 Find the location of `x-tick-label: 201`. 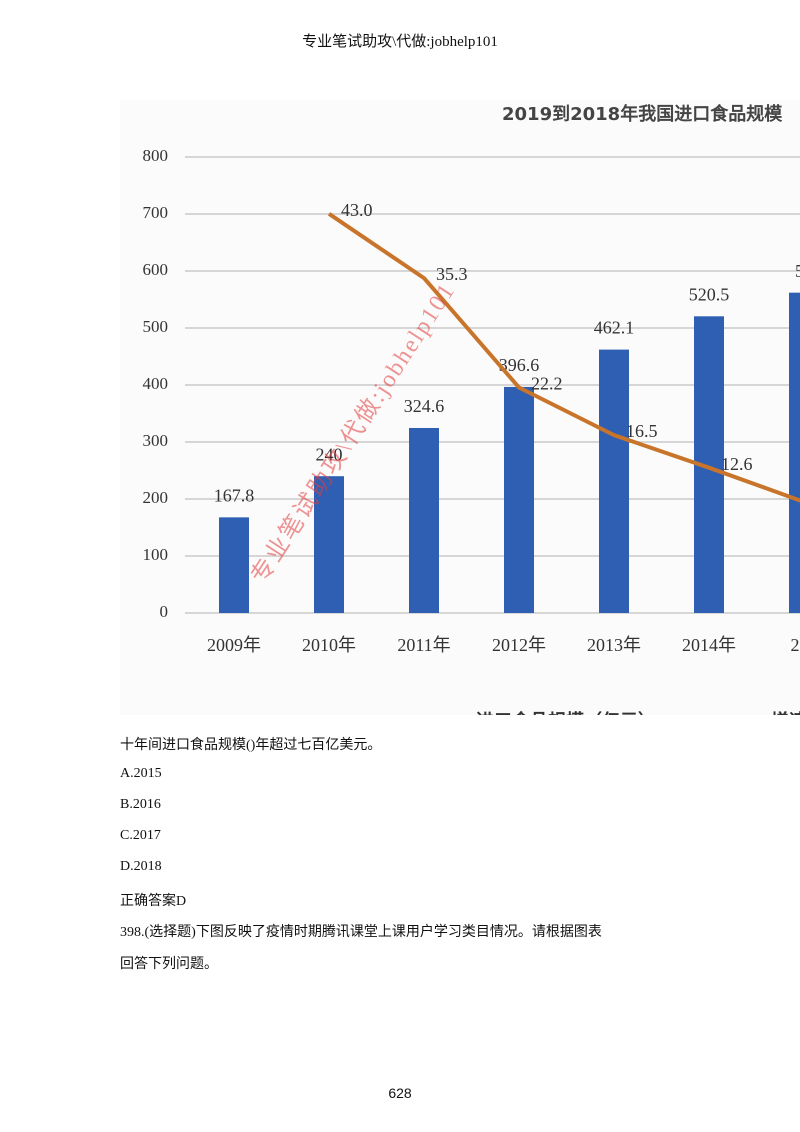

x-tick-label: 201 is located at coordinates (795, 645).